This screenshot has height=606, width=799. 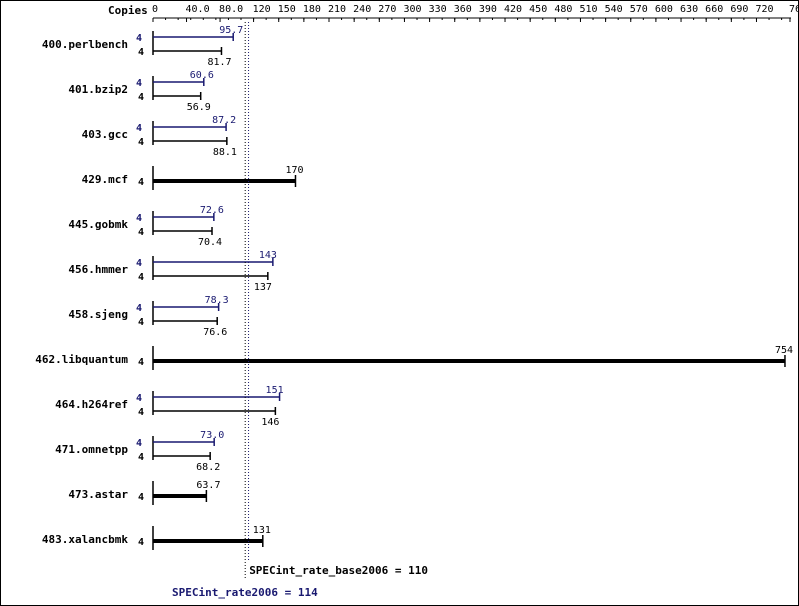 What do you see at coordinates (91, 404) in the screenshot?
I see `benchmark-label: 464.h264ref` at bounding box center [91, 404].